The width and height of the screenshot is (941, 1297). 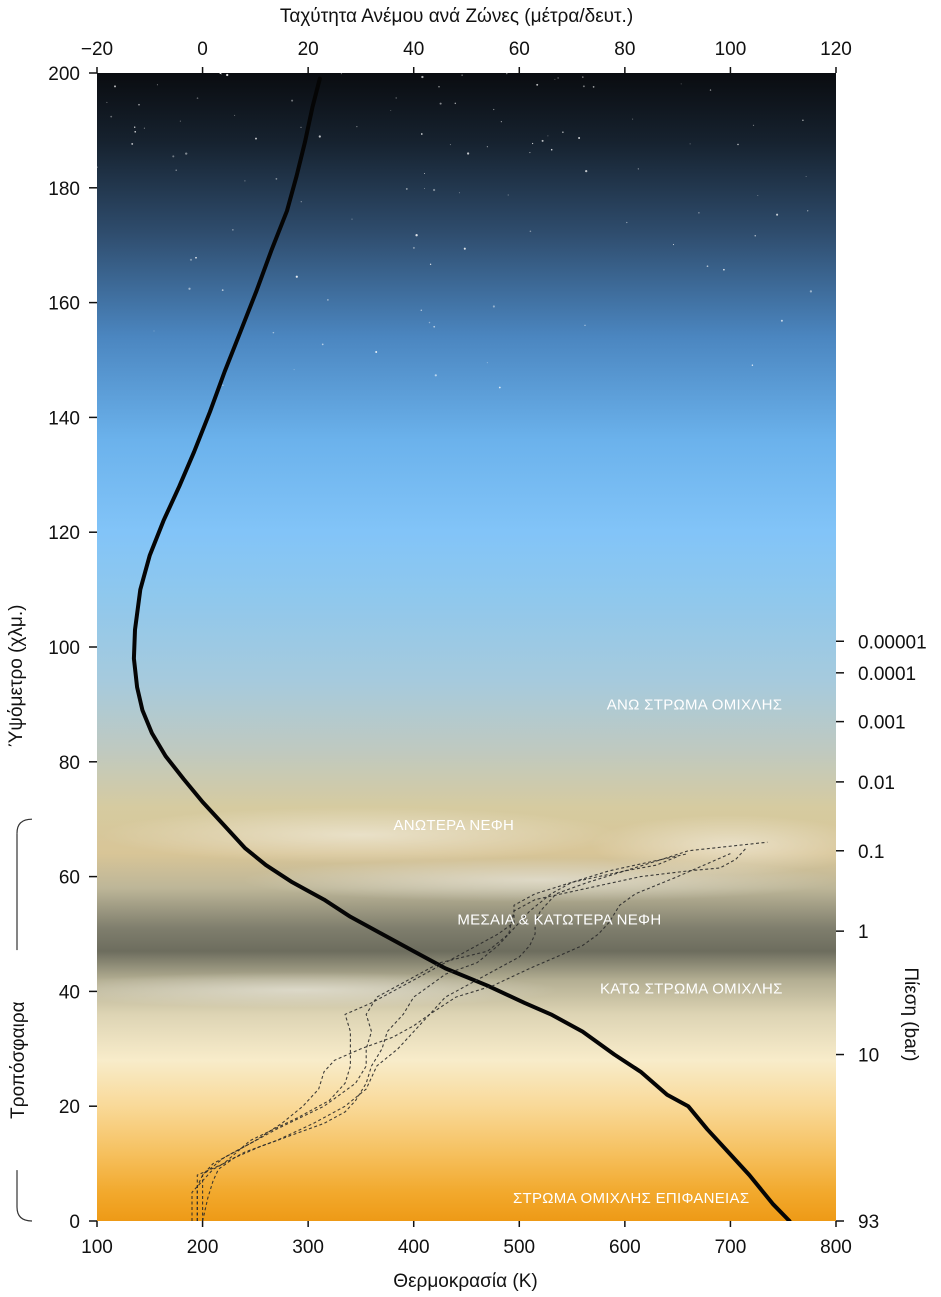 What do you see at coordinates (456, 16) in the screenshot?
I see `top-axis-title: Ταχύτητα Ανέμου ανά Ζώνες (μέτρα/δευτ.)` at bounding box center [456, 16].